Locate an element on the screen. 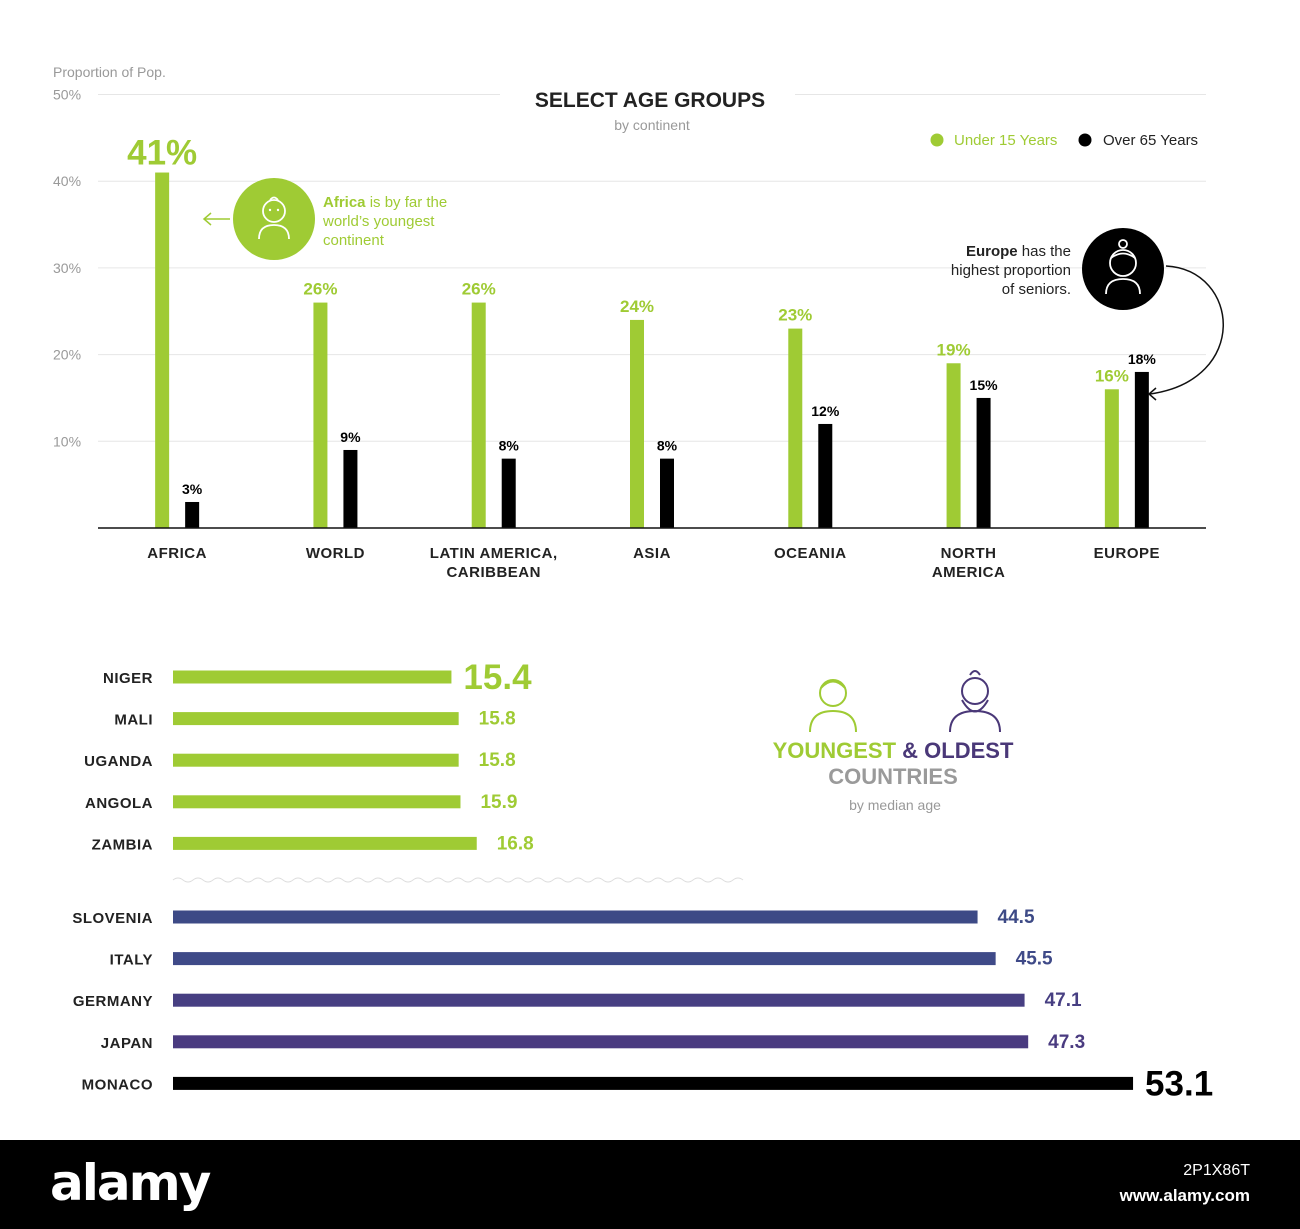  annotation-africa-text: world’s youngest is located at coordinates (378, 221).